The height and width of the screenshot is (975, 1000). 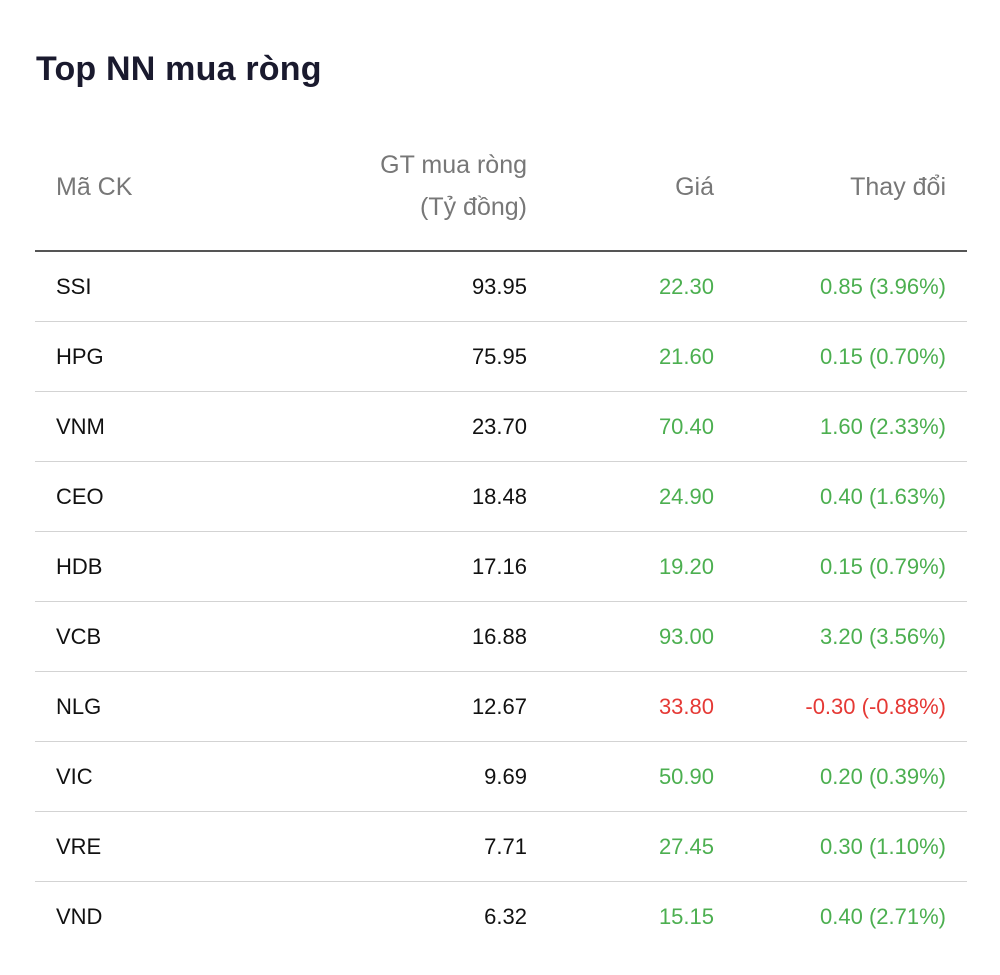 What do you see at coordinates (883, 566) in the screenshot?
I see `price-change: 0.15 (0.79%)` at bounding box center [883, 566].